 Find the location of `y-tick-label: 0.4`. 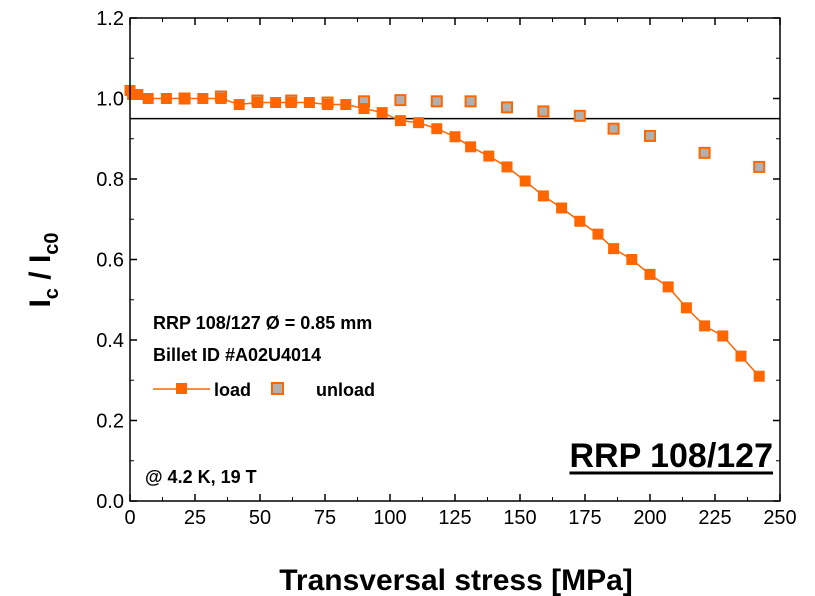

y-tick-label: 0.4 is located at coordinates (110, 341).